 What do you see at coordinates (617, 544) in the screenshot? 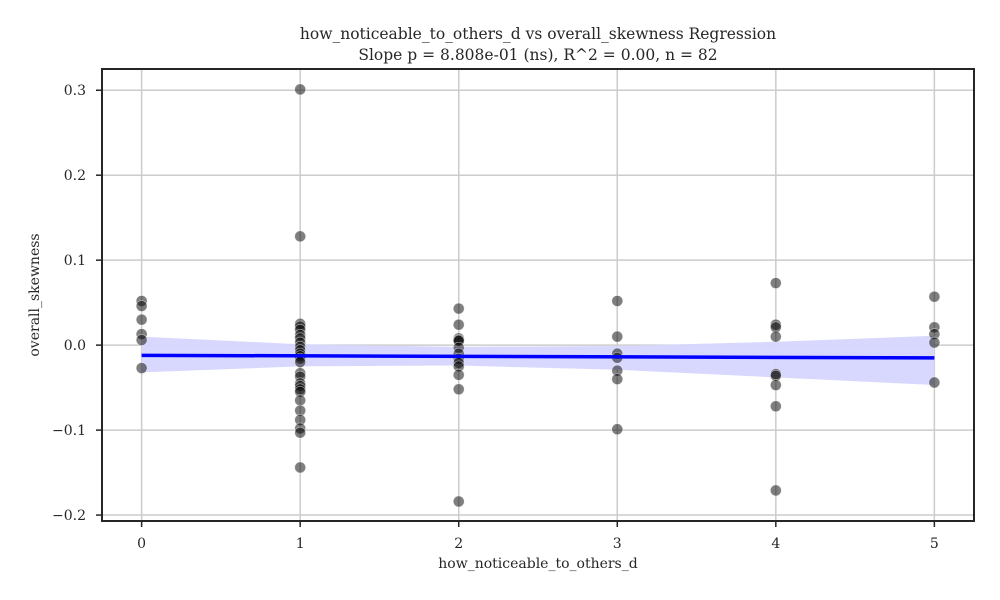
I see `x-tick-label: 3` at bounding box center [617, 544].